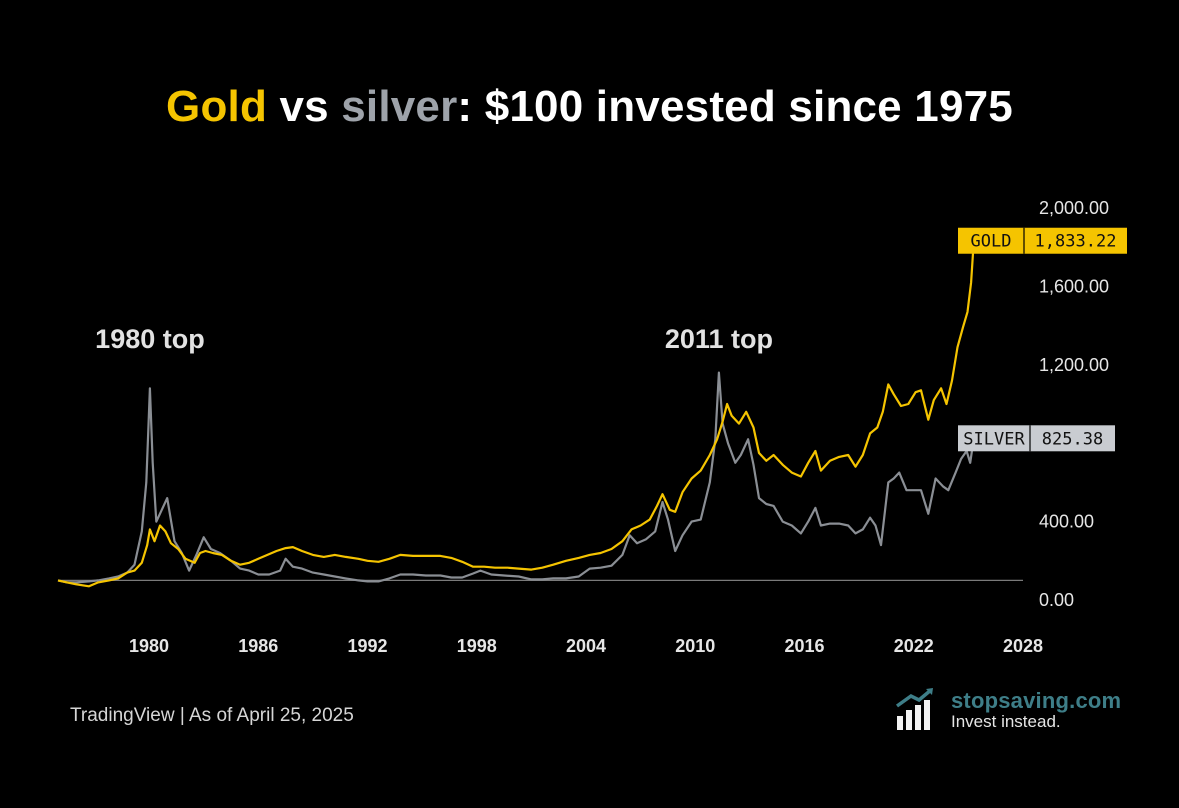 This screenshot has height=808, width=1179. I want to click on source-note: TradingView | As of April 25, 2025, so click(212, 715).